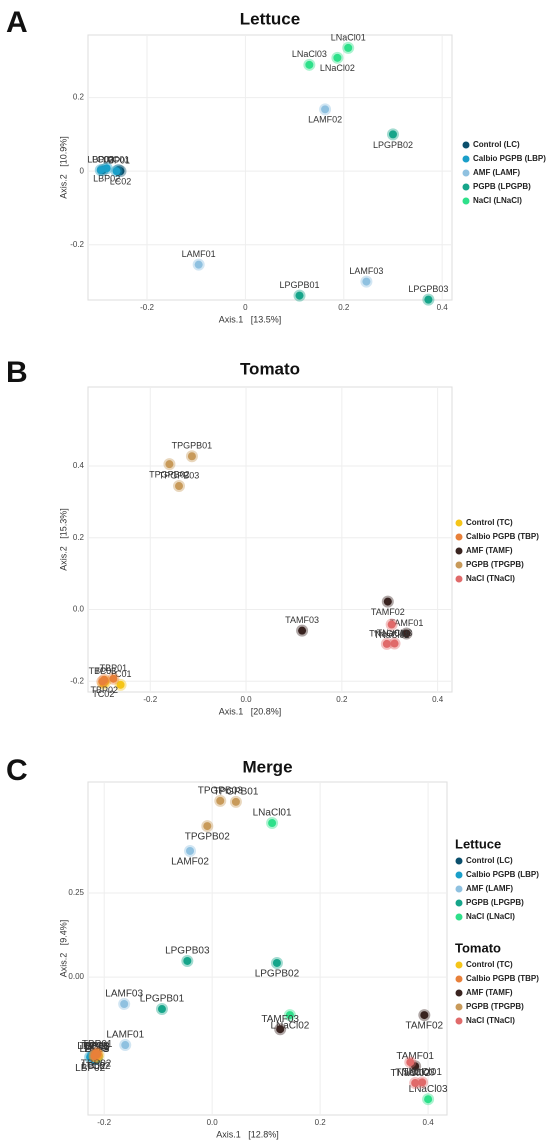 The image size is (550, 1144). I want to click on y-tick-label: 0.4, so click(79, 465).